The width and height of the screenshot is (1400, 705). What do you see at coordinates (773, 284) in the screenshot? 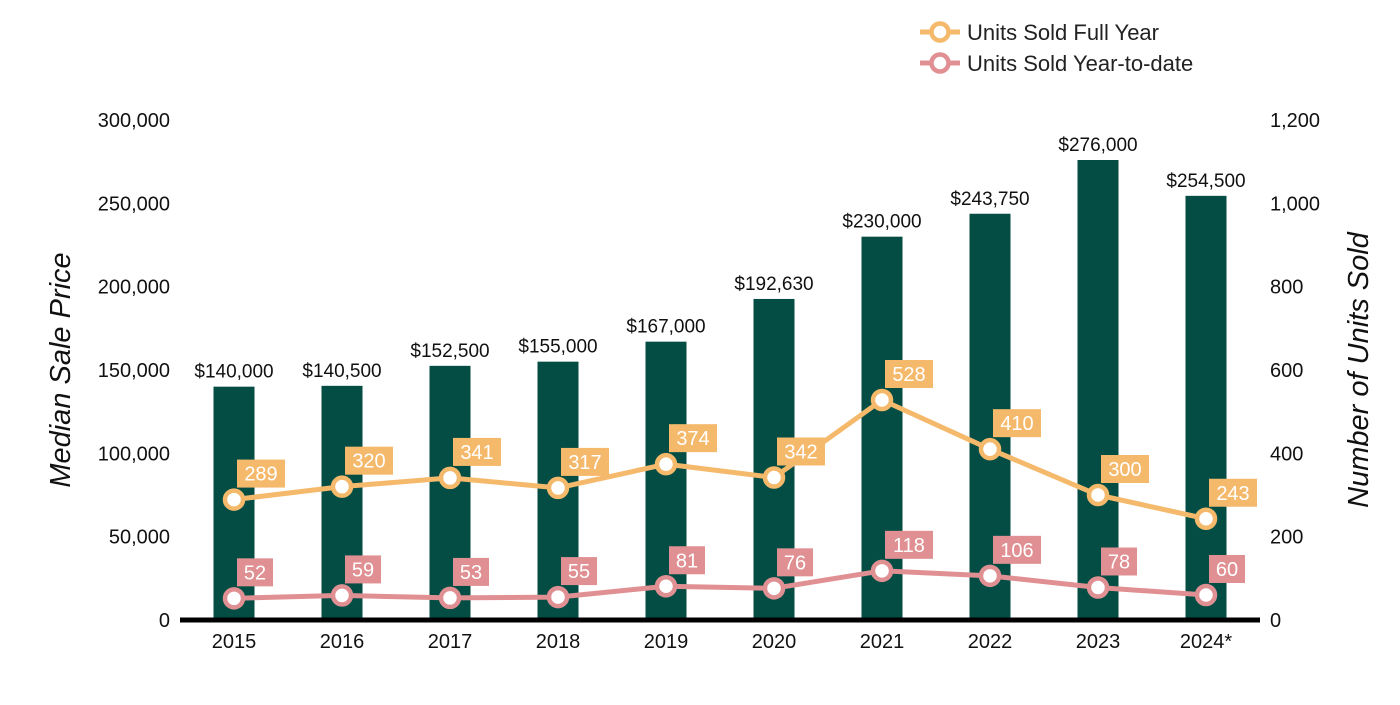
I see `bar-value-label: $192,630` at bounding box center [773, 284].